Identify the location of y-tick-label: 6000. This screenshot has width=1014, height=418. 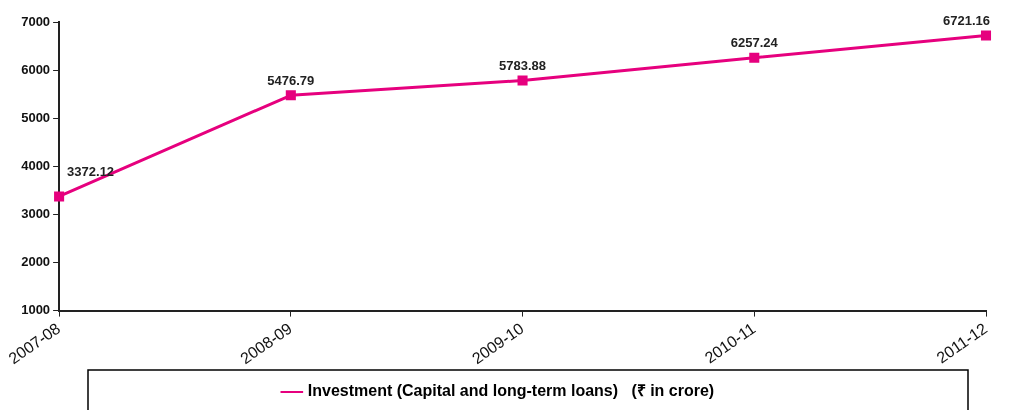
(36, 69).